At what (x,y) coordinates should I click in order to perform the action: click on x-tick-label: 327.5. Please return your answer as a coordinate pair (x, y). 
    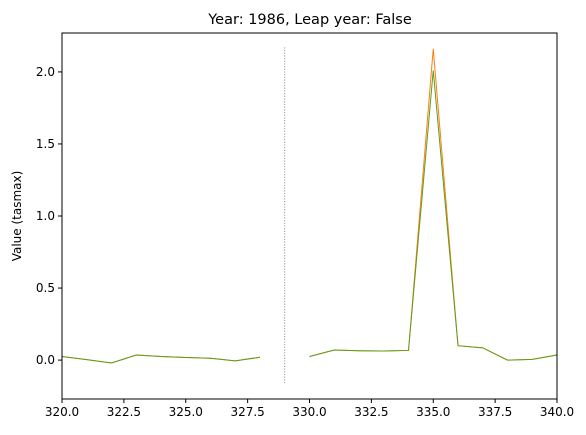
    Looking at the image, I should click on (247, 412).